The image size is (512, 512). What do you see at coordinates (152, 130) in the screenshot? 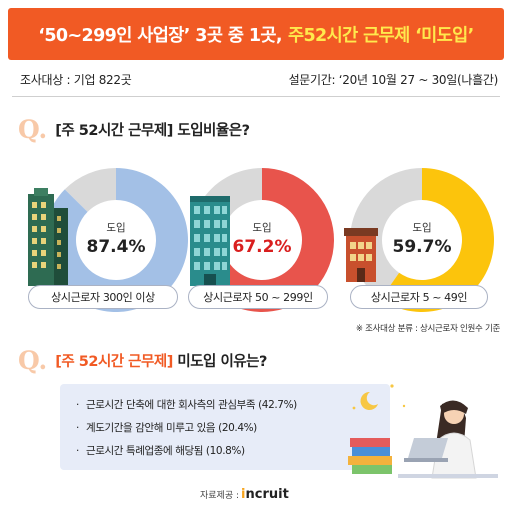
I see `question-1-text: [주 52시간 근무제] 도입비율은?` at bounding box center [152, 130].